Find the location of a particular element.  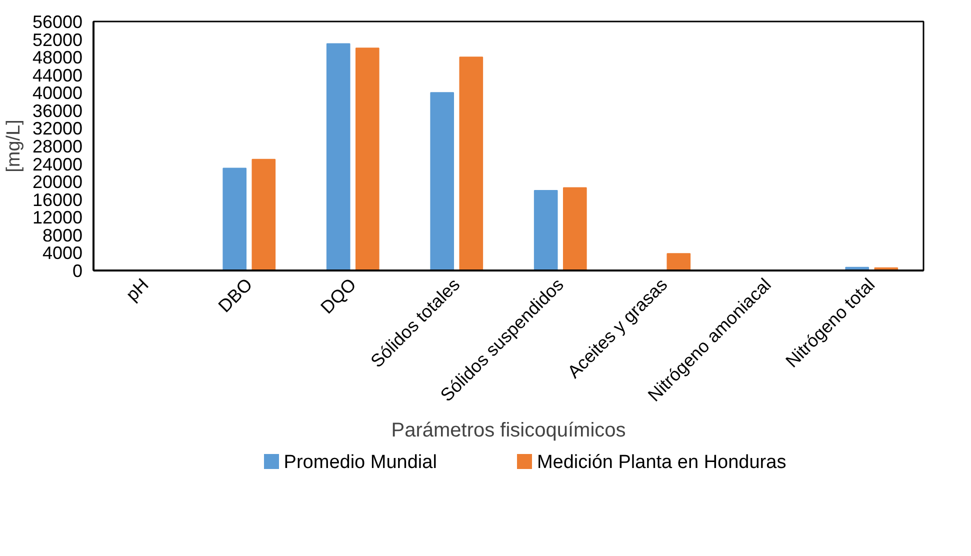

x-axis-title: Parámetros fisicoquímicos is located at coordinates (508, 430).